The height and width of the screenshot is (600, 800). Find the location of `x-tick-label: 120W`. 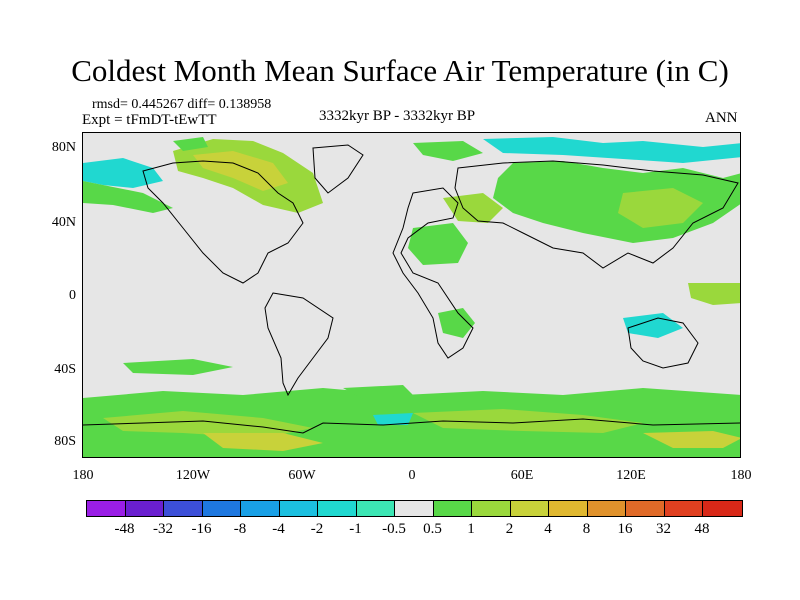

x-tick-label: 120W is located at coordinates (193, 475).